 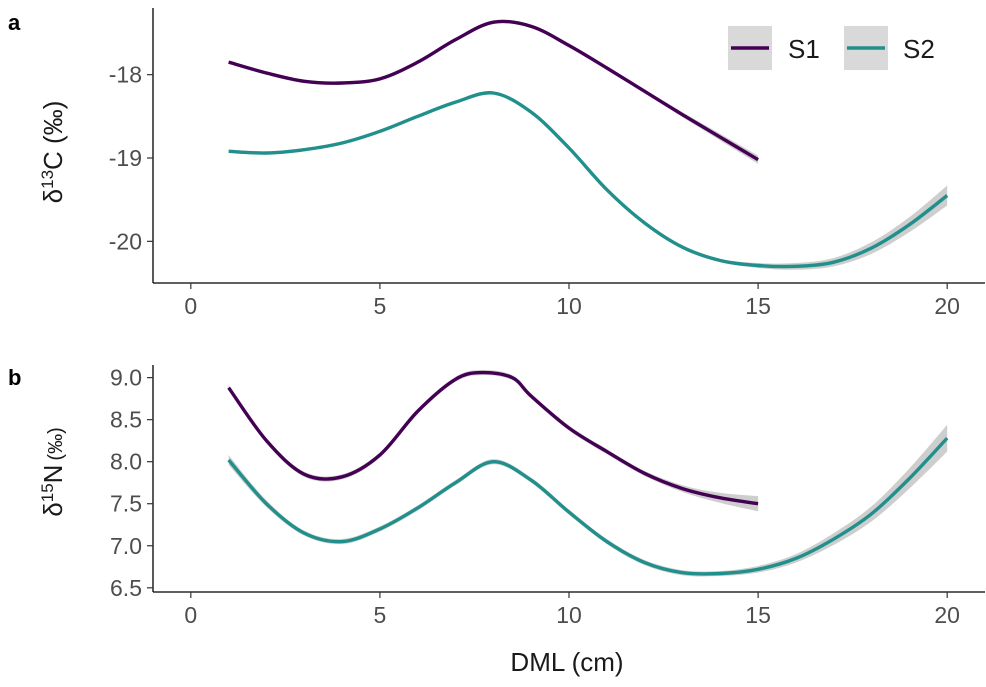 What do you see at coordinates (126, 462) in the screenshot?
I see `panel-b-y-tick-label: 8.0` at bounding box center [126, 462].